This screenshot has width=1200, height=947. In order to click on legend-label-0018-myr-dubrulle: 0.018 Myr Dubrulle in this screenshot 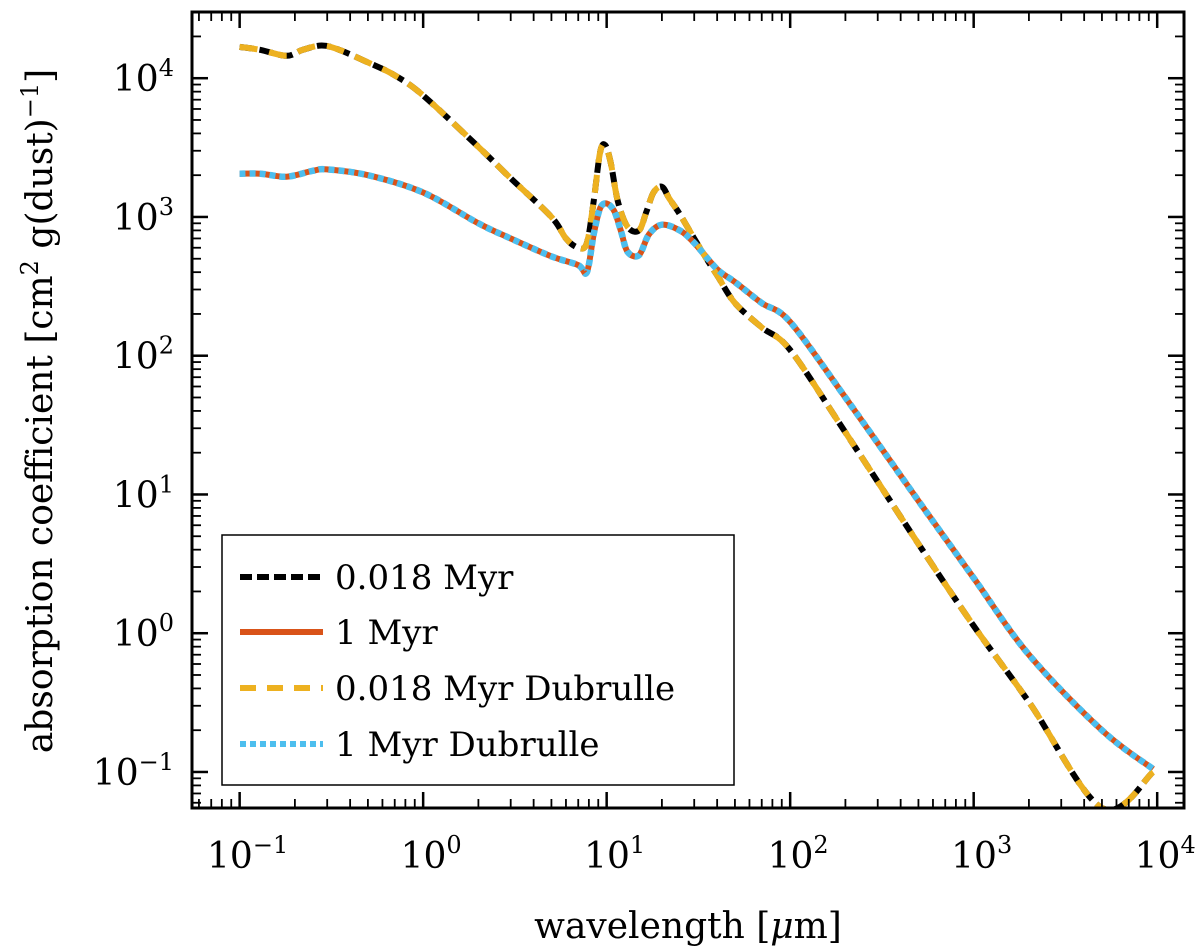, I will do `click(505, 689)`.